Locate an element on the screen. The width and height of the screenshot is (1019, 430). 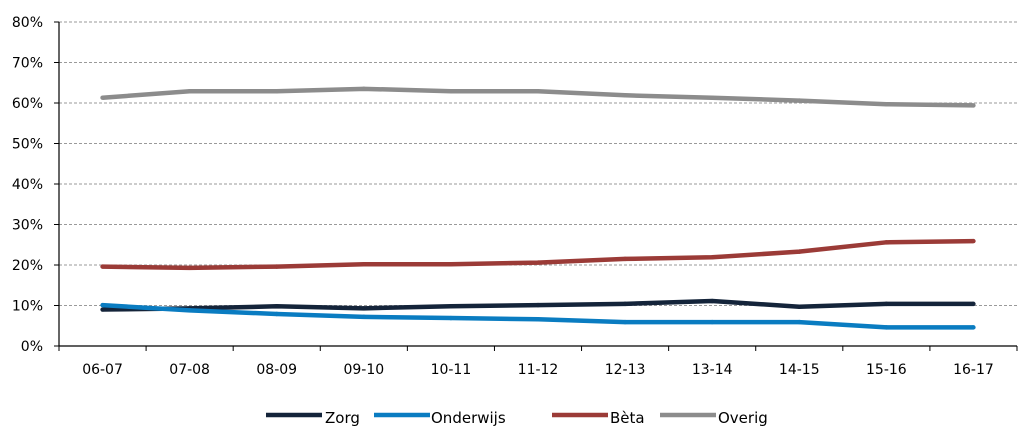
legend-item: Zorg is located at coordinates (313, 418).